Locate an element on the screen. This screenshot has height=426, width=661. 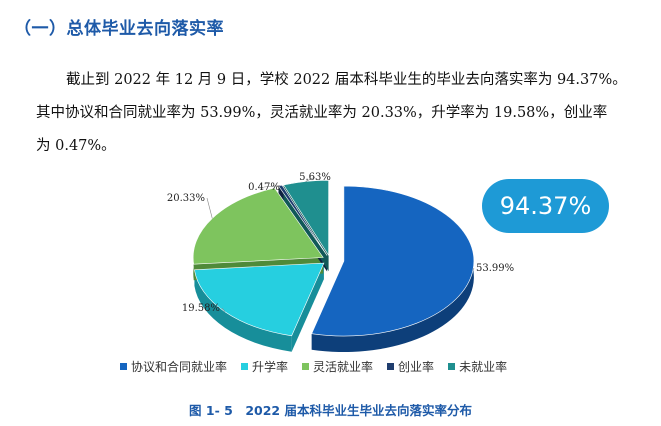
paragraph-line-3: 为 0.47%。 is located at coordinates (76, 146).